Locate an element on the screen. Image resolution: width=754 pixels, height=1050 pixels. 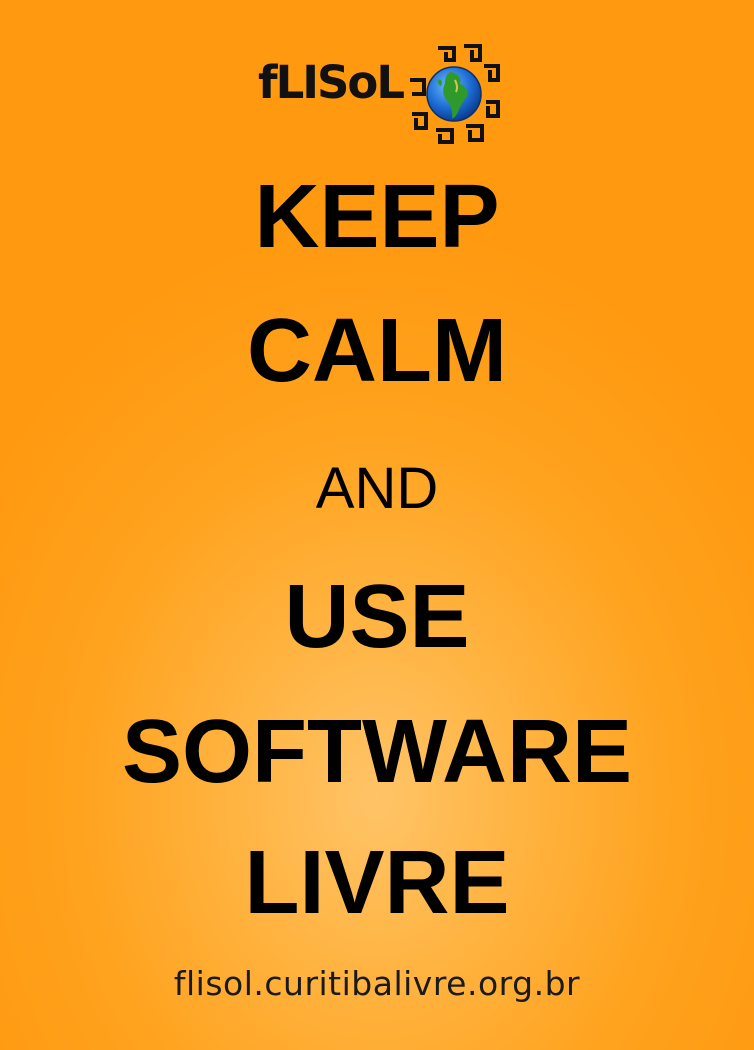
headline-keep: KEEP is located at coordinates (377, 217).